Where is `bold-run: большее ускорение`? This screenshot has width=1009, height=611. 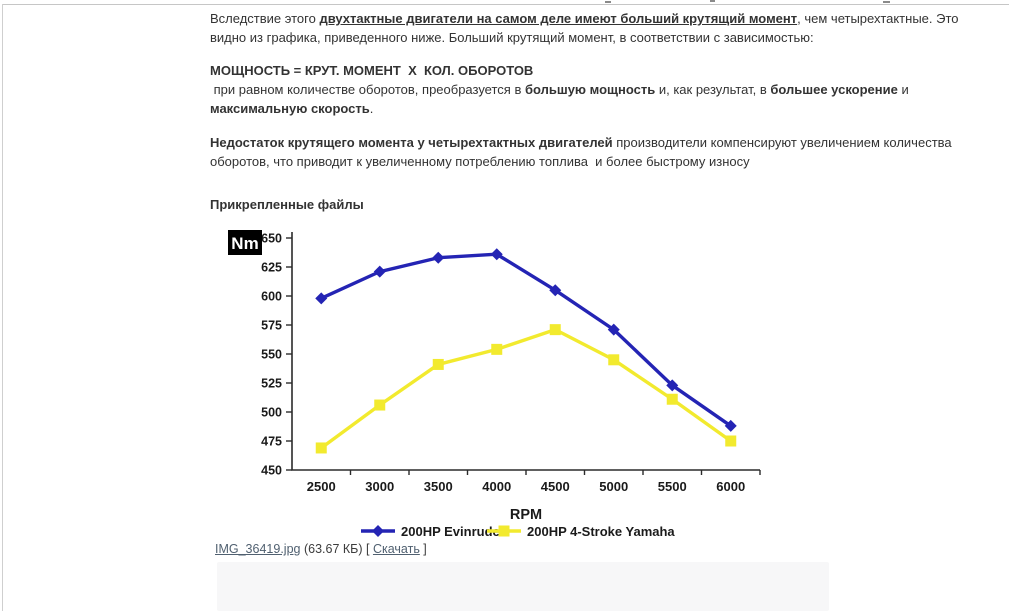
bold-run: большее ускорение is located at coordinates (834, 89).